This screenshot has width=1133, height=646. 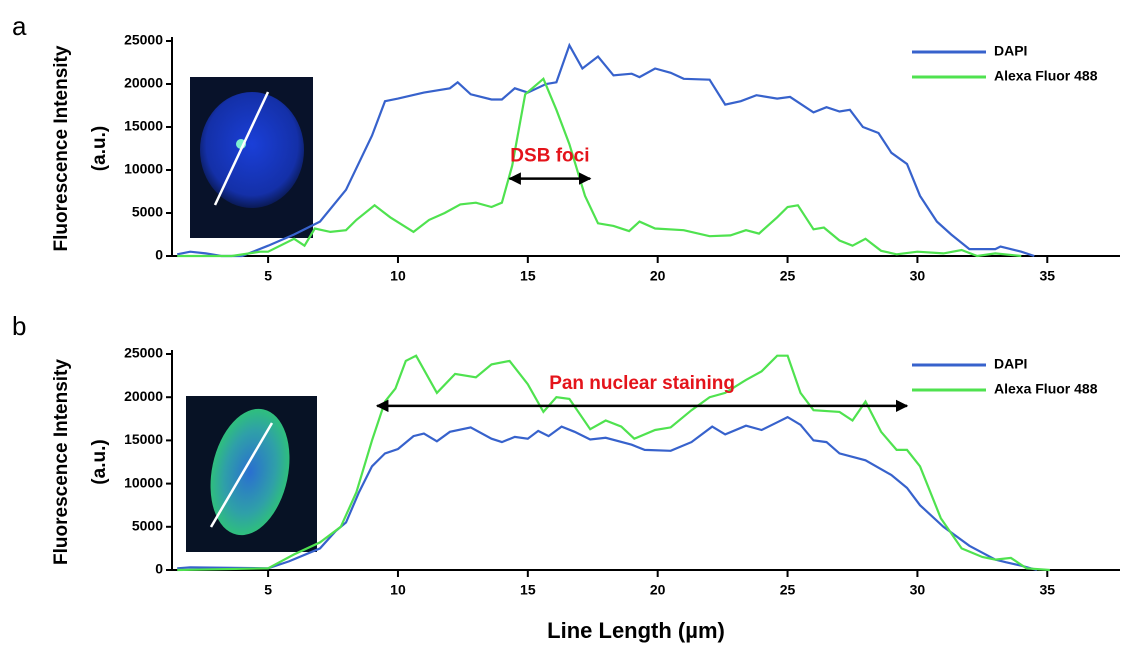 I want to click on x-axis-label: Line Length (µm), so click(x=636, y=630).